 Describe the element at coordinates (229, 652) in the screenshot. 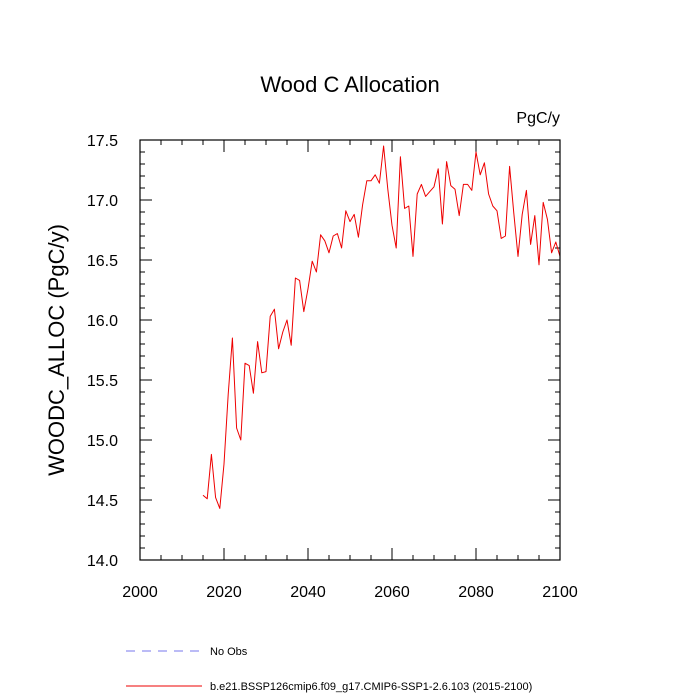

I see `legend-label-no-obs: No Obs` at that location.